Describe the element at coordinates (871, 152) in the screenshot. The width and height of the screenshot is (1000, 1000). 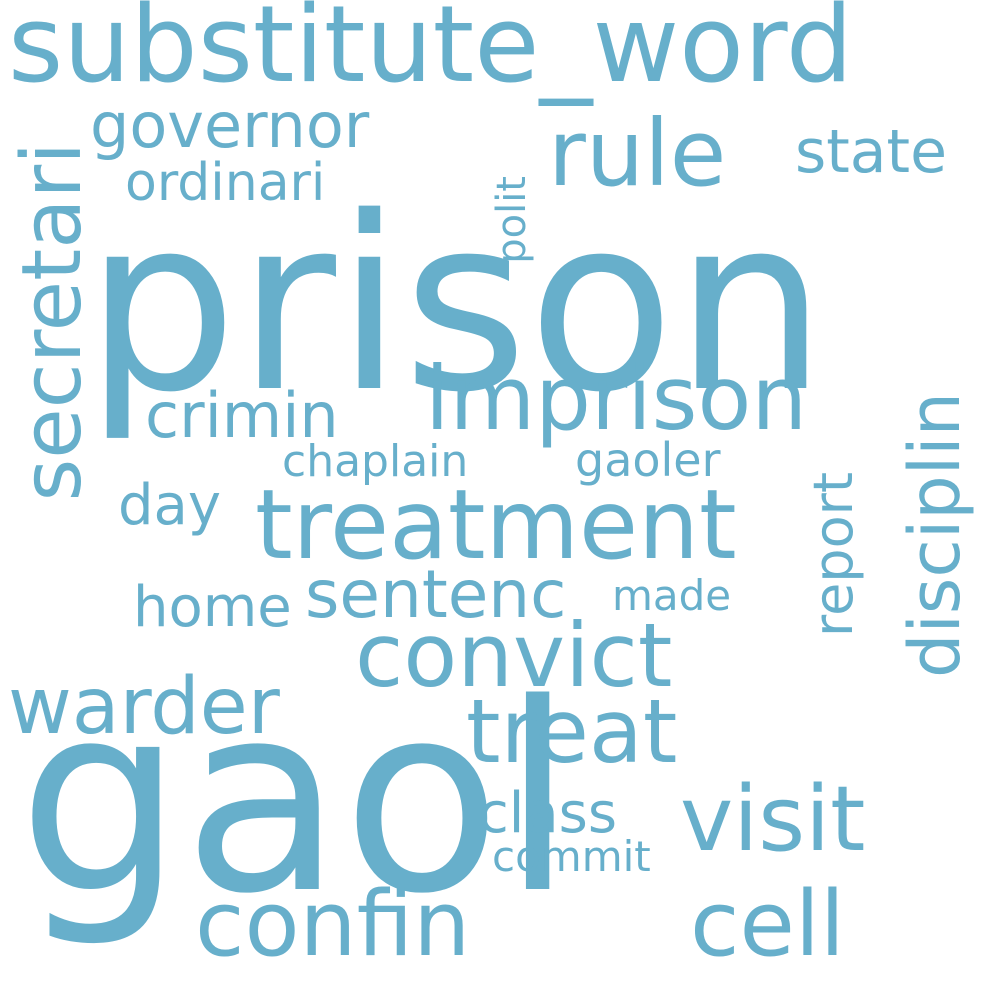
I see `word-state: state` at that location.